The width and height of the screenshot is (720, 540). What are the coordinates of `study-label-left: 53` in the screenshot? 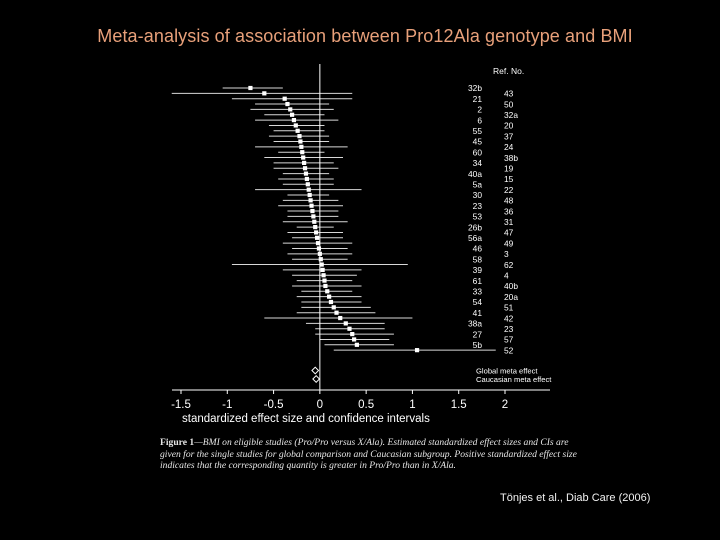 It's located at (478, 217).